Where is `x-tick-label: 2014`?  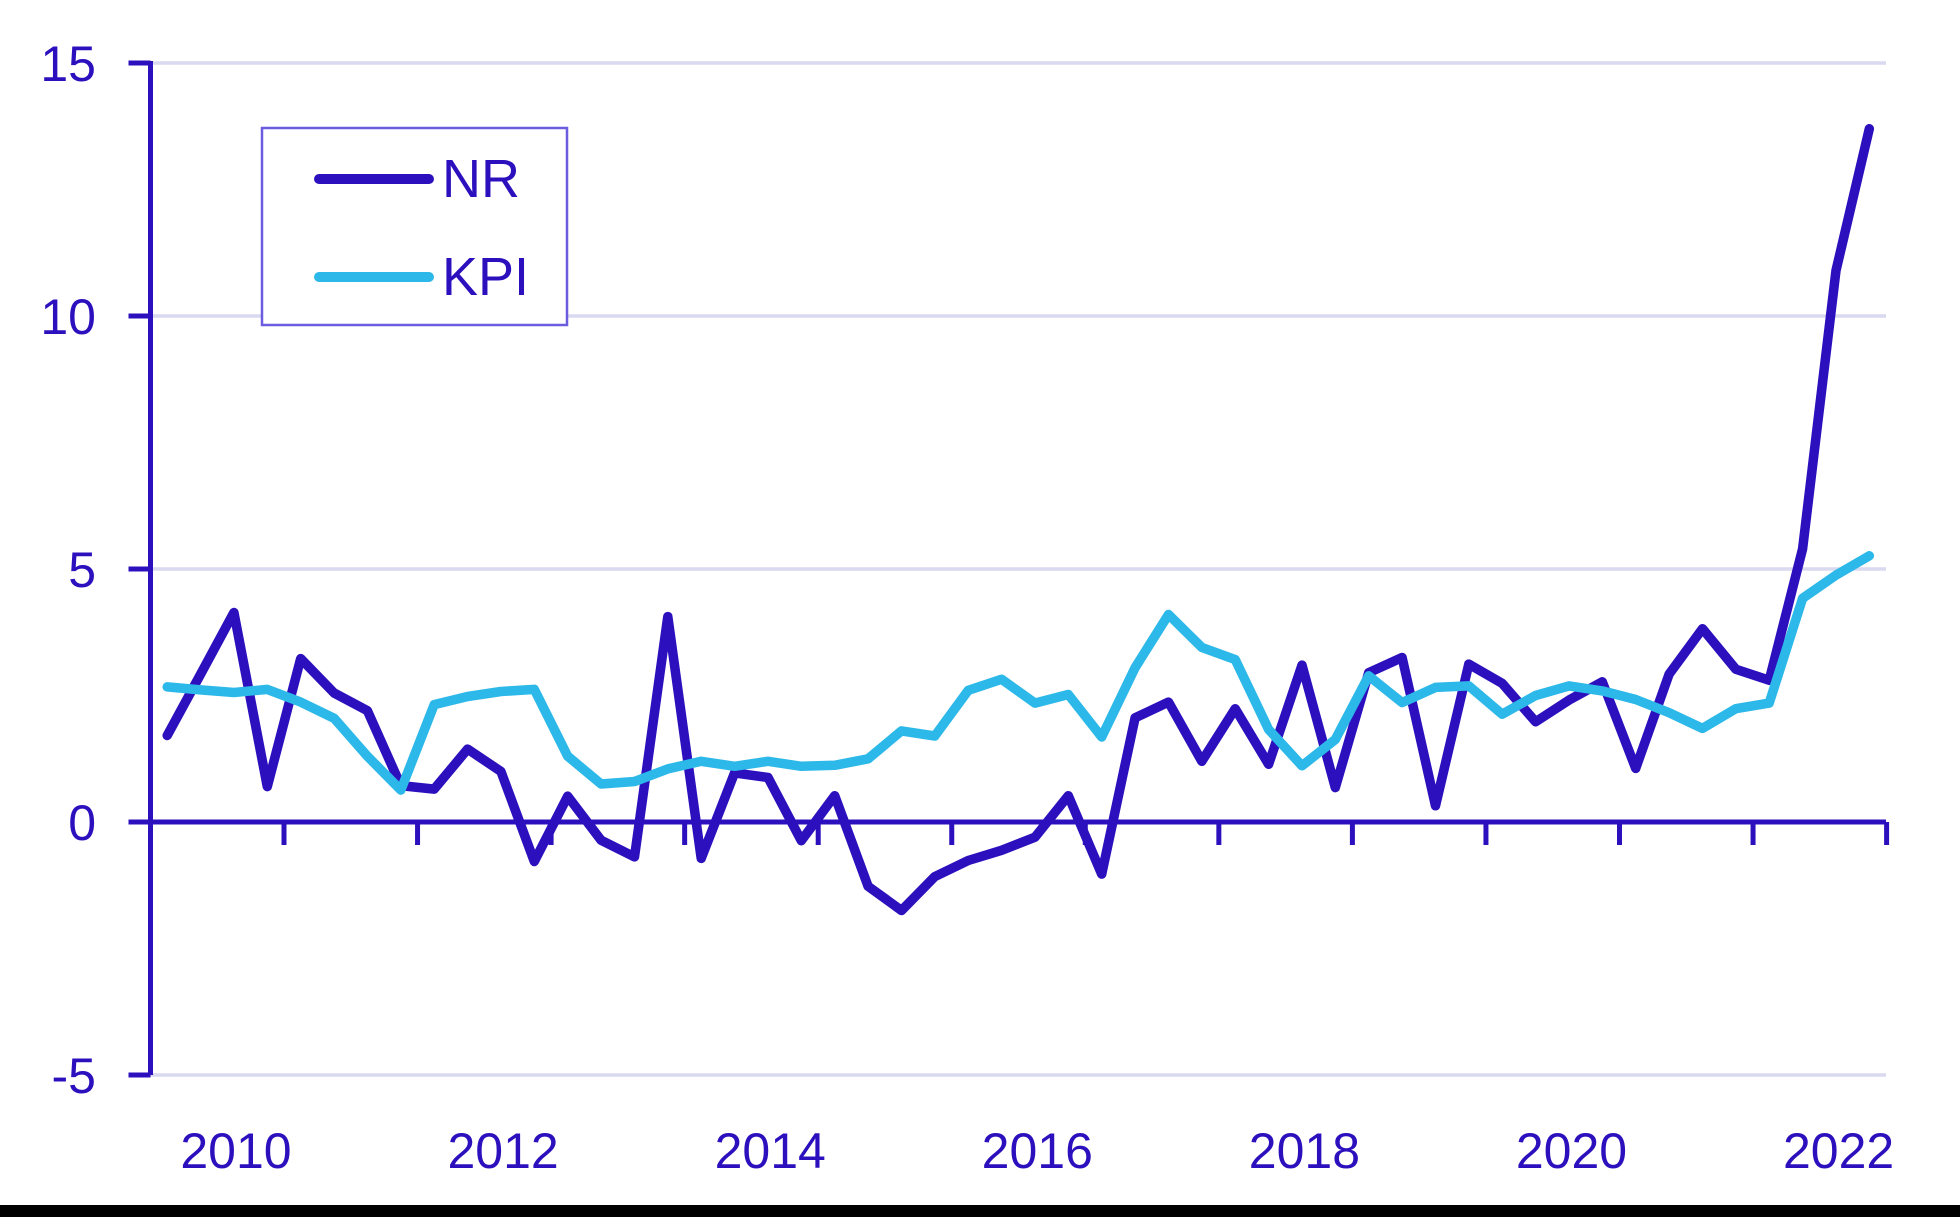 x-tick-label: 2014 is located at coordinates (770, 1151).